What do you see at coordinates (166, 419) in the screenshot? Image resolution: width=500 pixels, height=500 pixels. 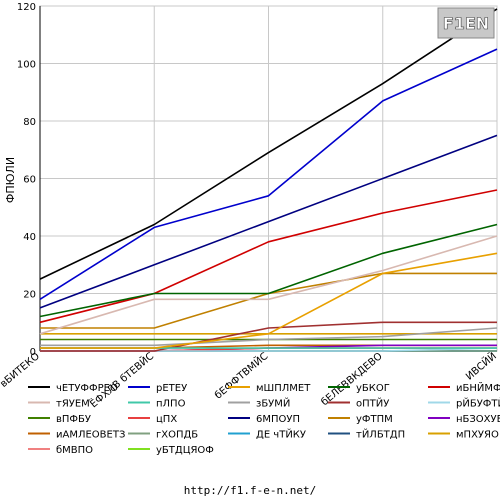 I see `legend-label: цПХ` at bounding box center [166, 419].